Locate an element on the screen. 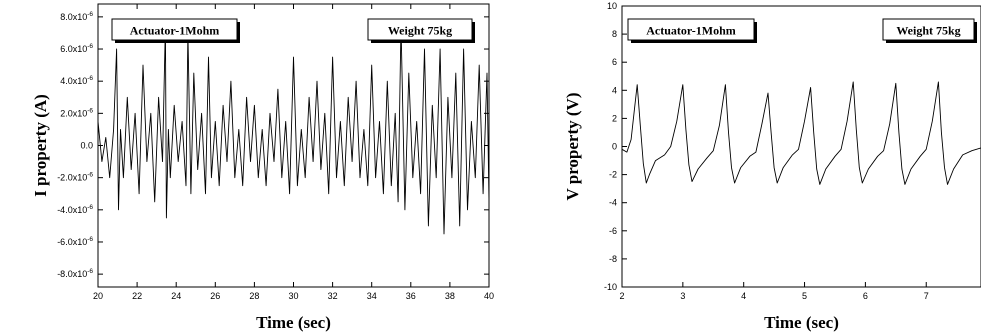 Image resolution: width=981 pixels, height=332 pixels. x-tick-label: 7 is located at coordinates (926, 296).